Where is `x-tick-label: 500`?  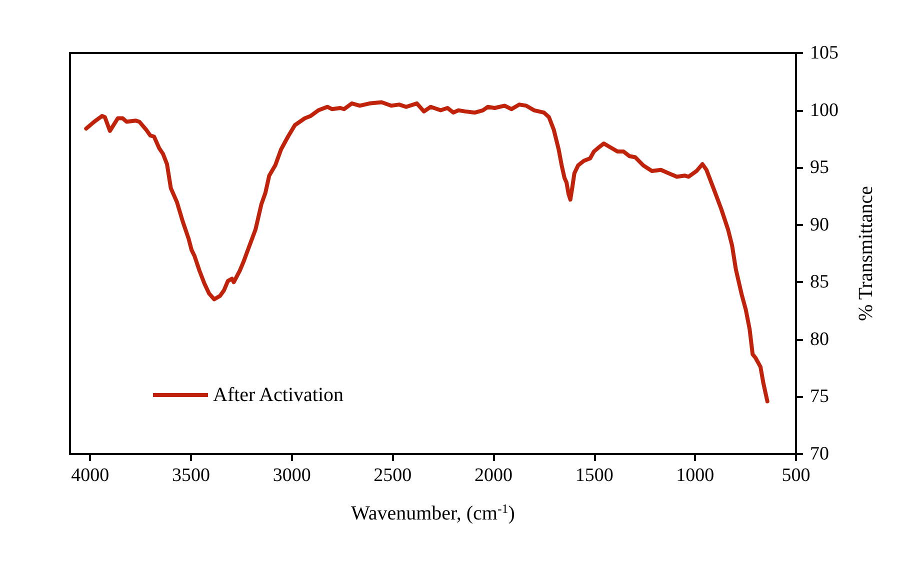
x-tick-label: 500 is located at coordinates (796, 475).